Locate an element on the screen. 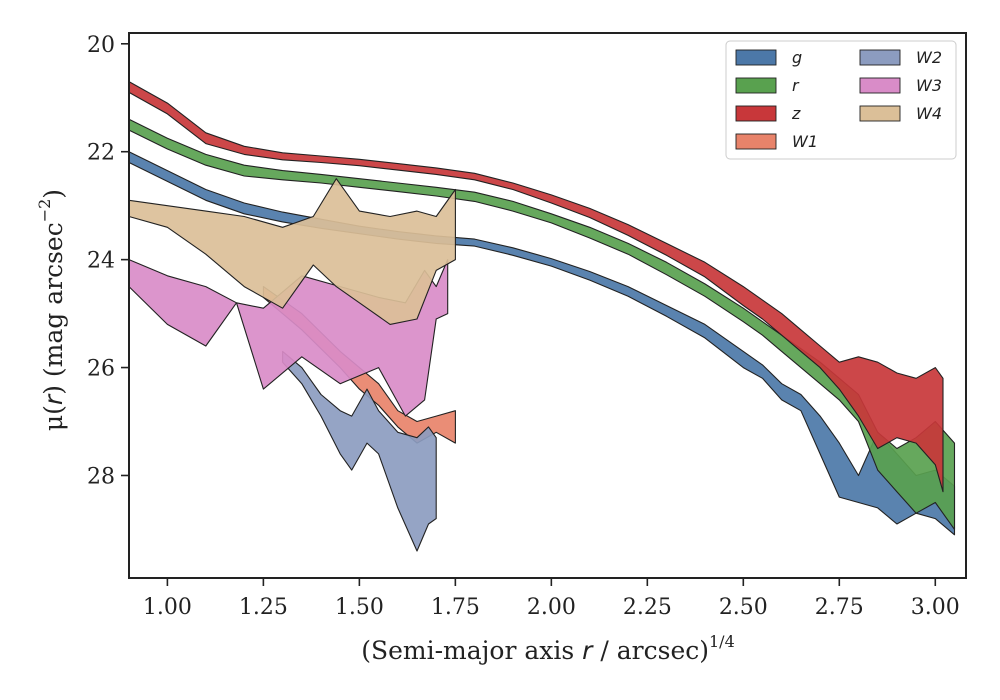 This screenshot has height=700, width=1000. x-tick-label: 2.75 is located at coordinates (839, 607).